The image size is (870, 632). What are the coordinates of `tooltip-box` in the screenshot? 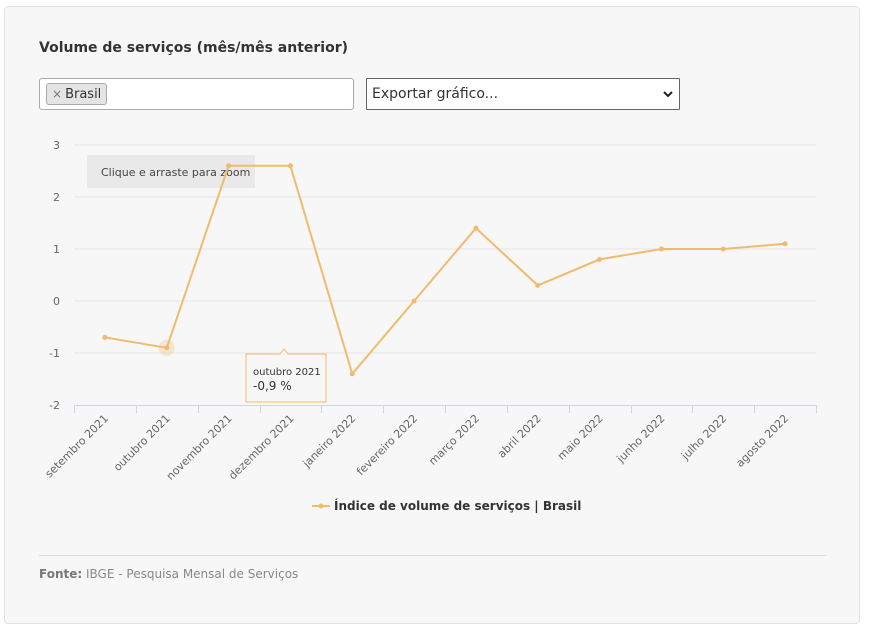 It's located at (286, 375).